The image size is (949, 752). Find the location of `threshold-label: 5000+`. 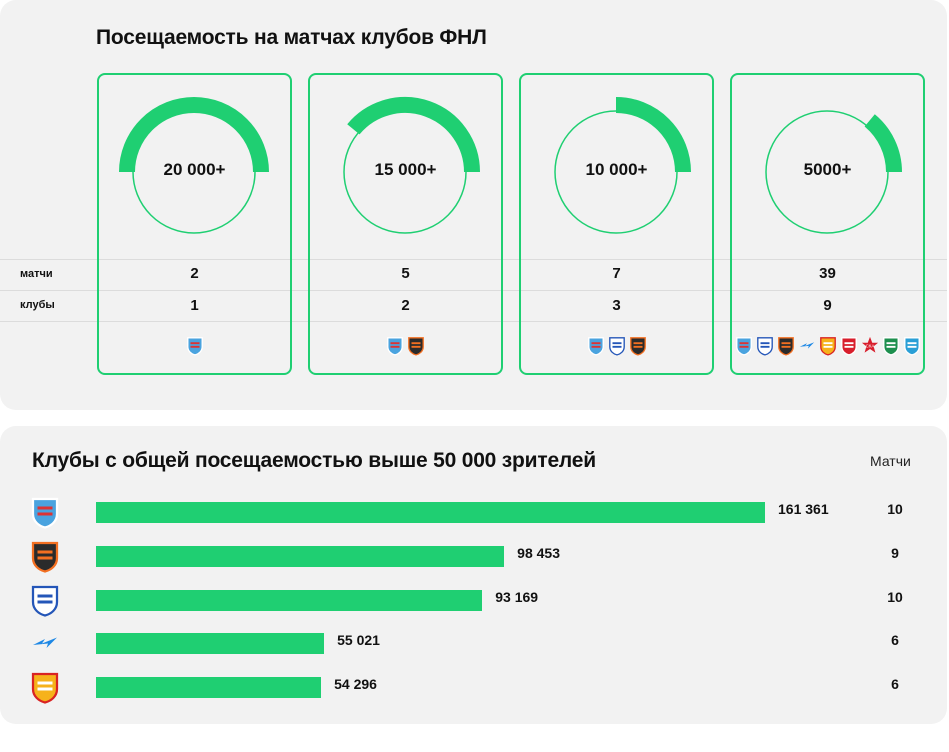

threshold-label: 5000+ is located at coordinates (827, 169).